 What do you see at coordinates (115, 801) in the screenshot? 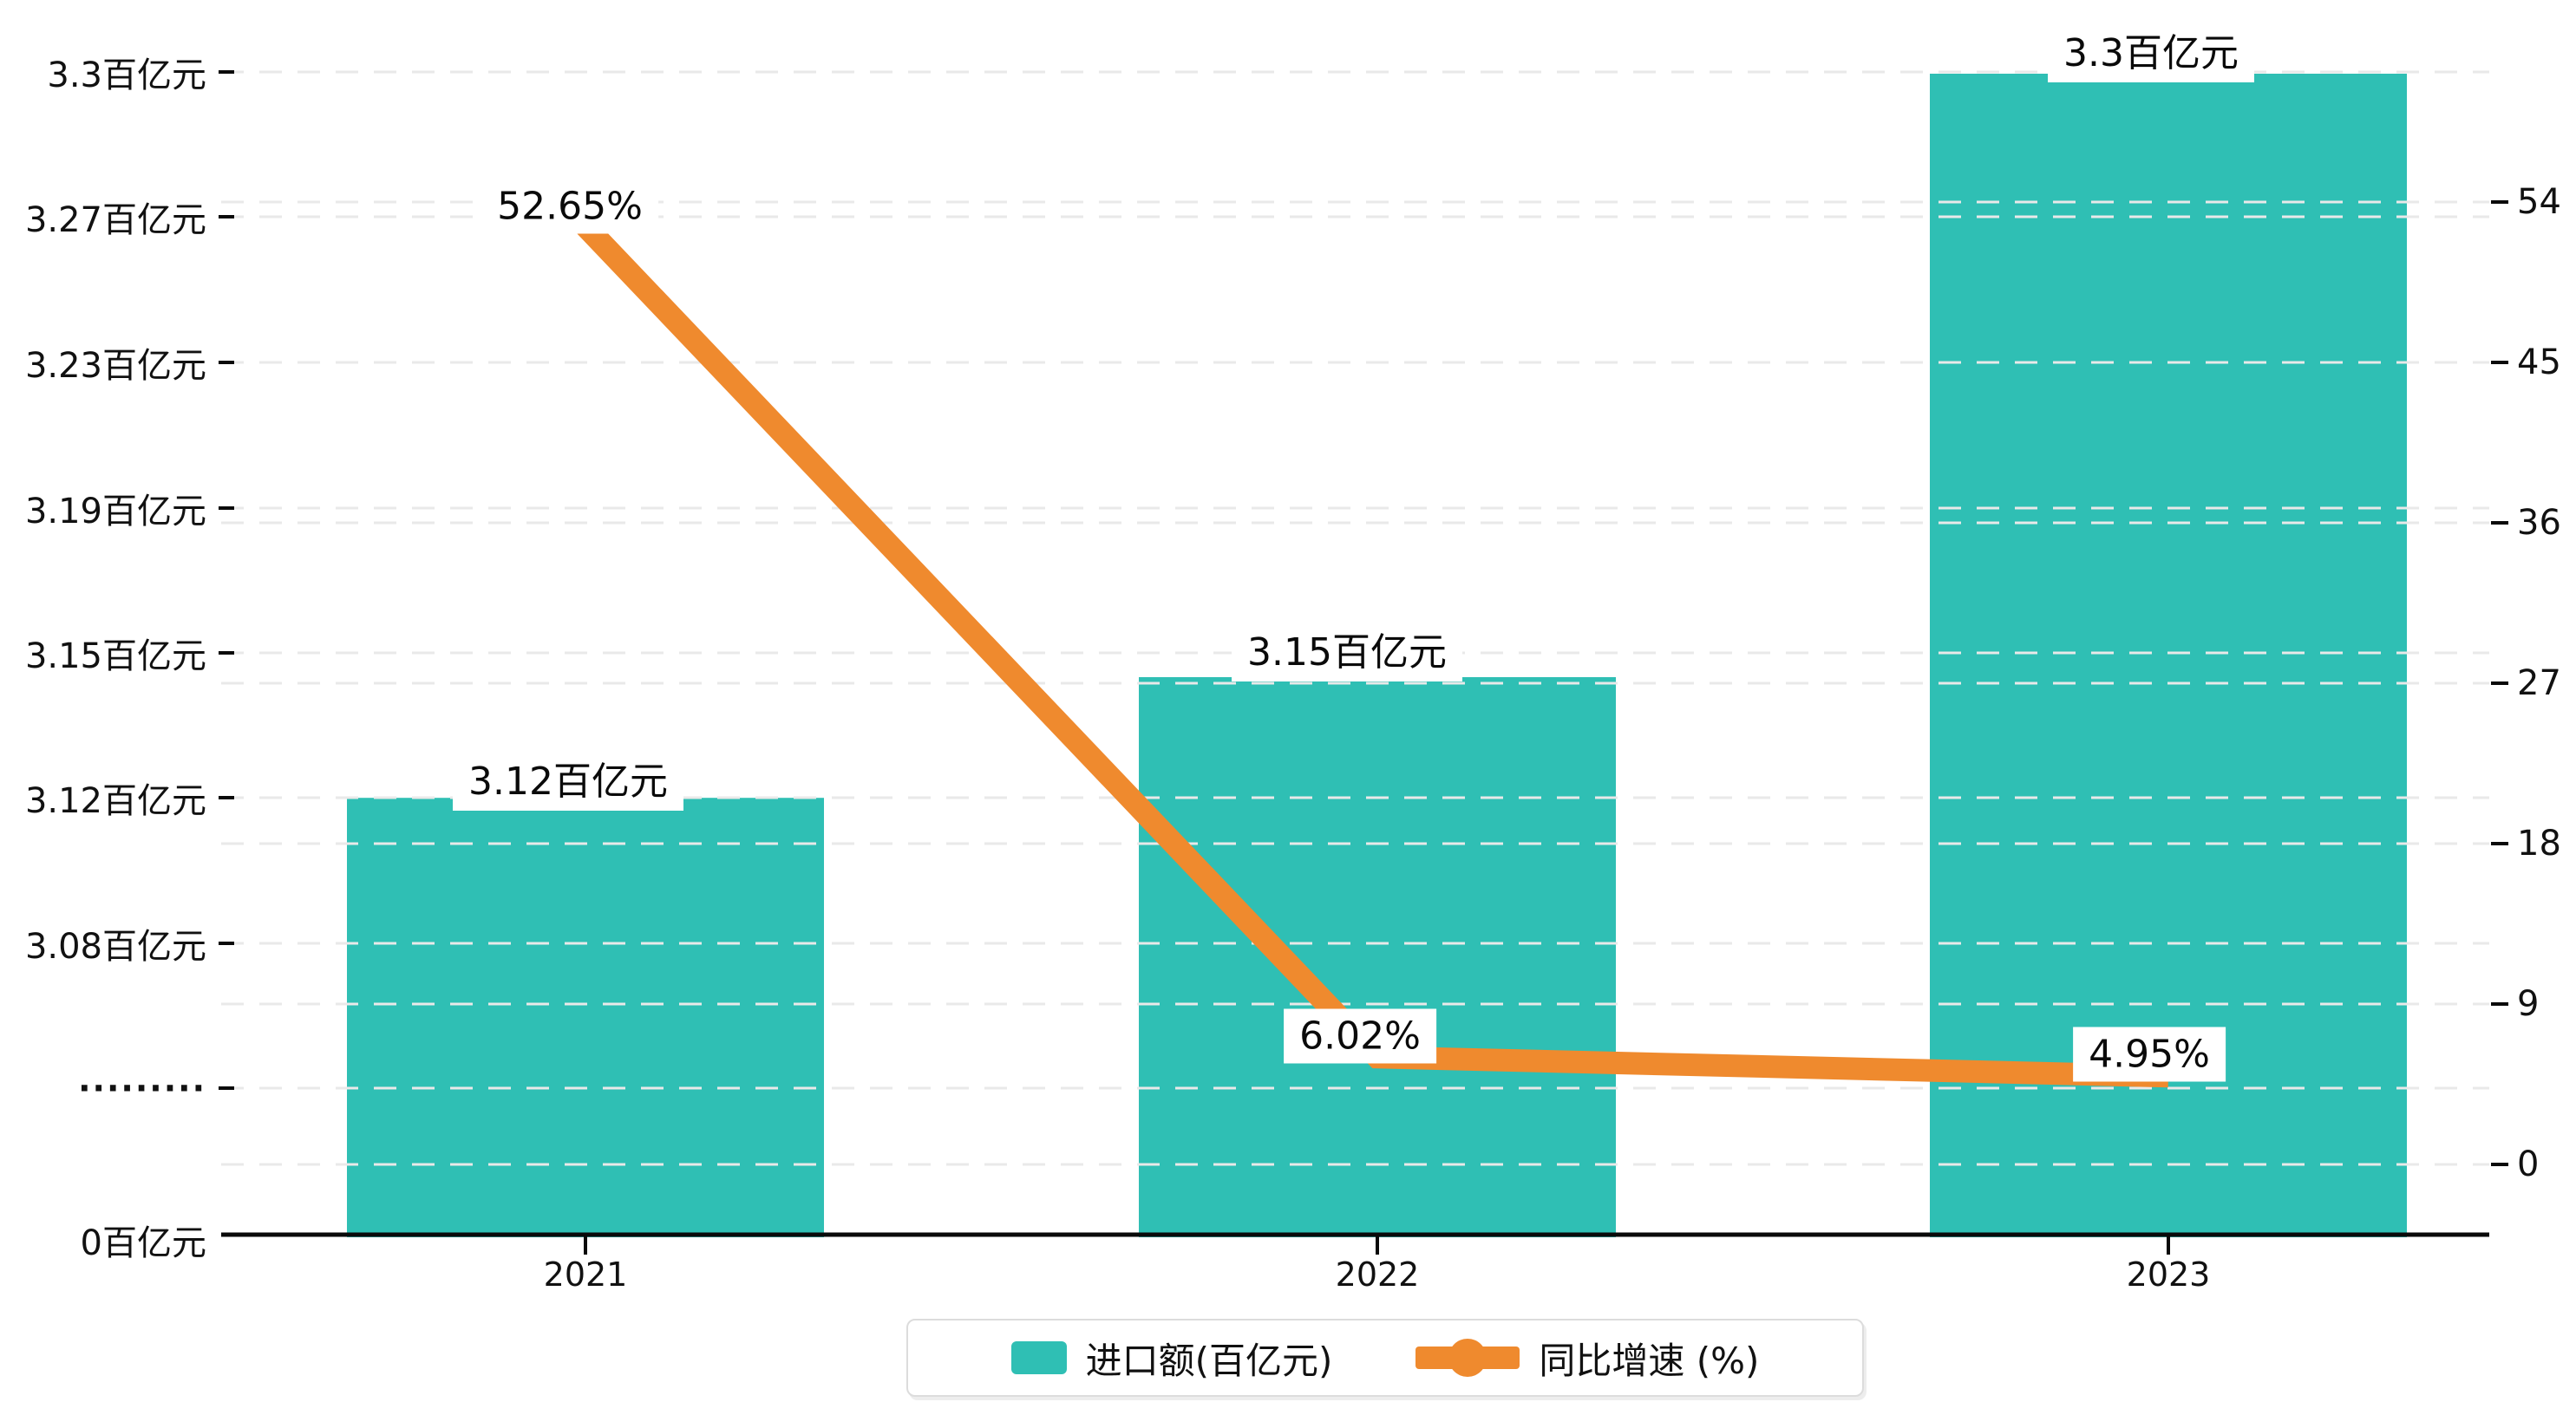
I see `left-axis-tick: 3.12百亿元` at bounding box center [115, 801].